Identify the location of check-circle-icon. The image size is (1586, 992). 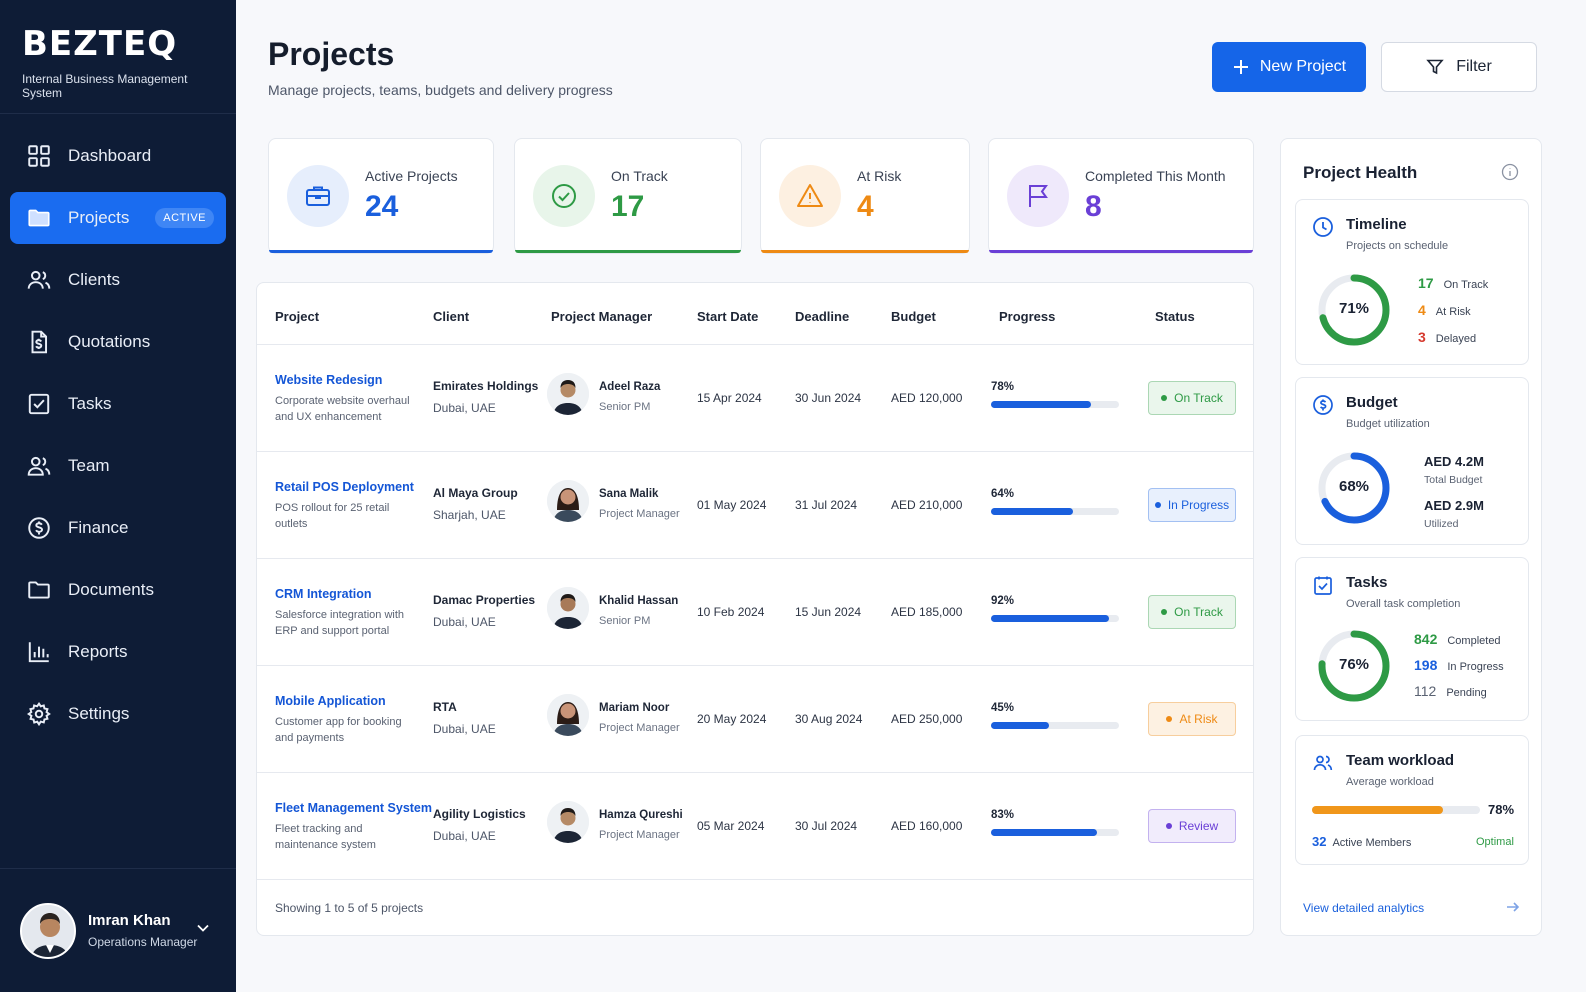
(564, 196).